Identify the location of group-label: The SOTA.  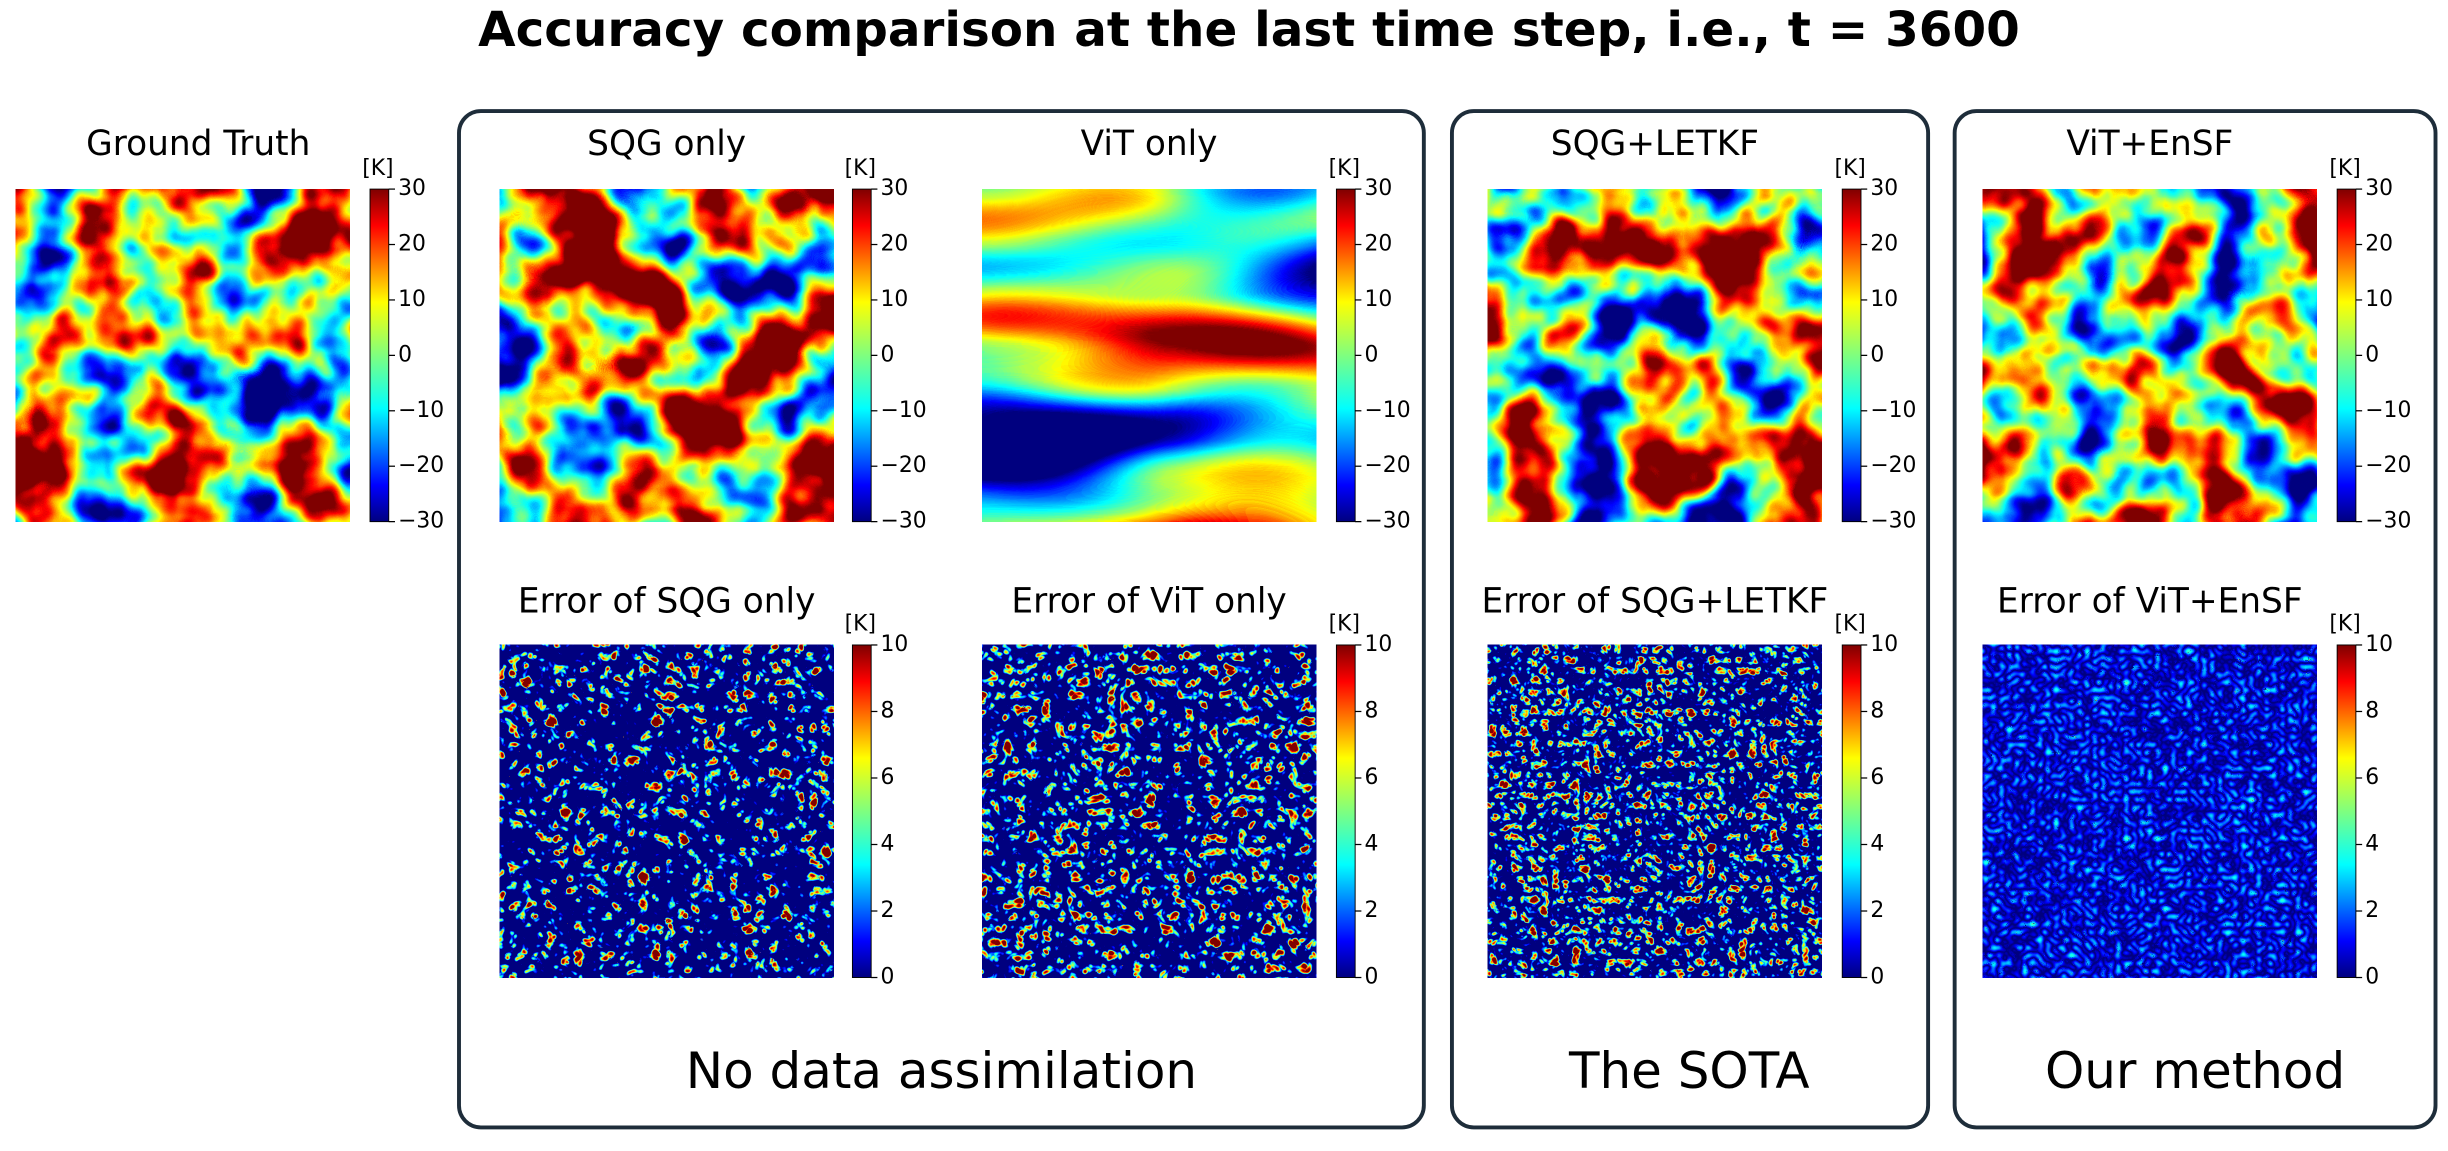
(1689, 1071).